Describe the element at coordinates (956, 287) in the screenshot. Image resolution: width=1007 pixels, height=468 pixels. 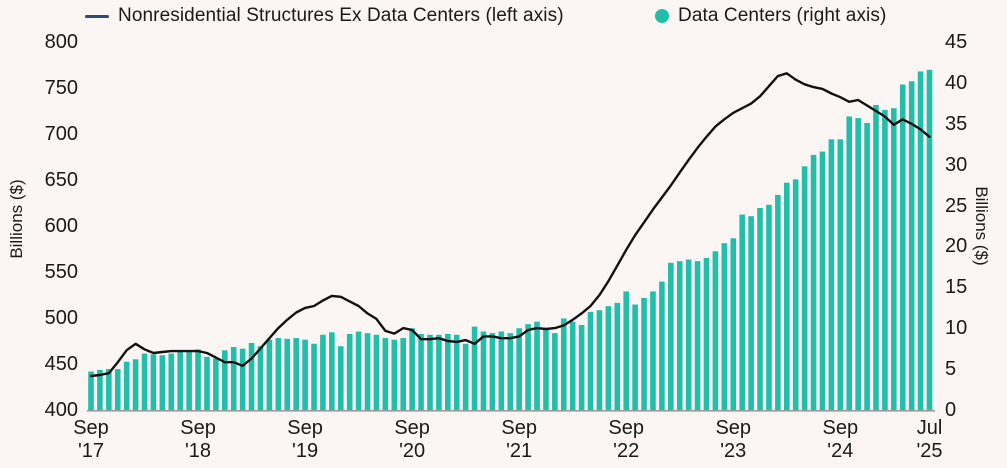
I see `y-tick-label-right: 15` at that location.